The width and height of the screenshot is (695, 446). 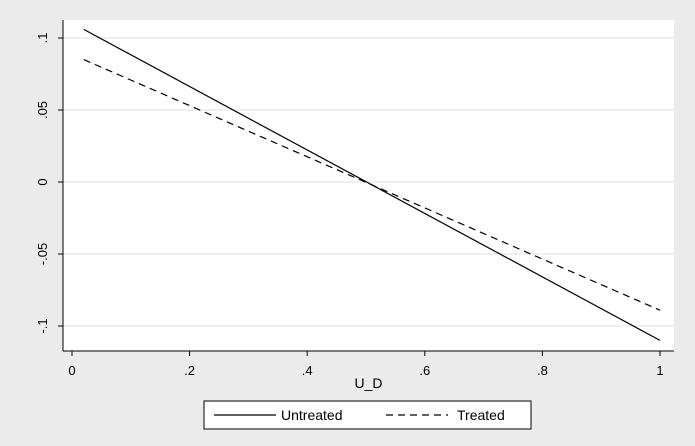 I want to click on x-tick-label: .6, so click(x=424, y=370).